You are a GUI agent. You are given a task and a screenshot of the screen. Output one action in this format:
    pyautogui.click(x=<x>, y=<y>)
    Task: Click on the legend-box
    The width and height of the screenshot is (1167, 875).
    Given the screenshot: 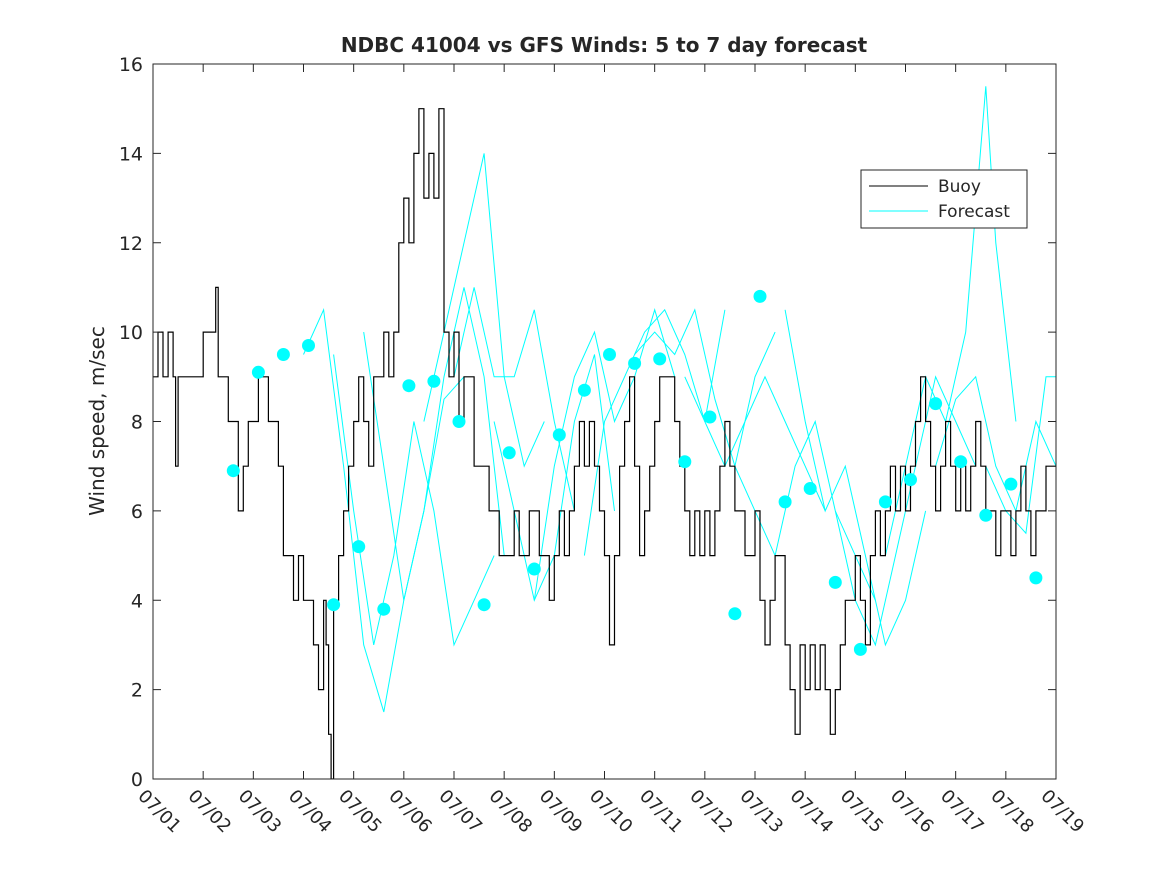 What is the action you would take?
    pyautogui.click(x=944, y=199)
    